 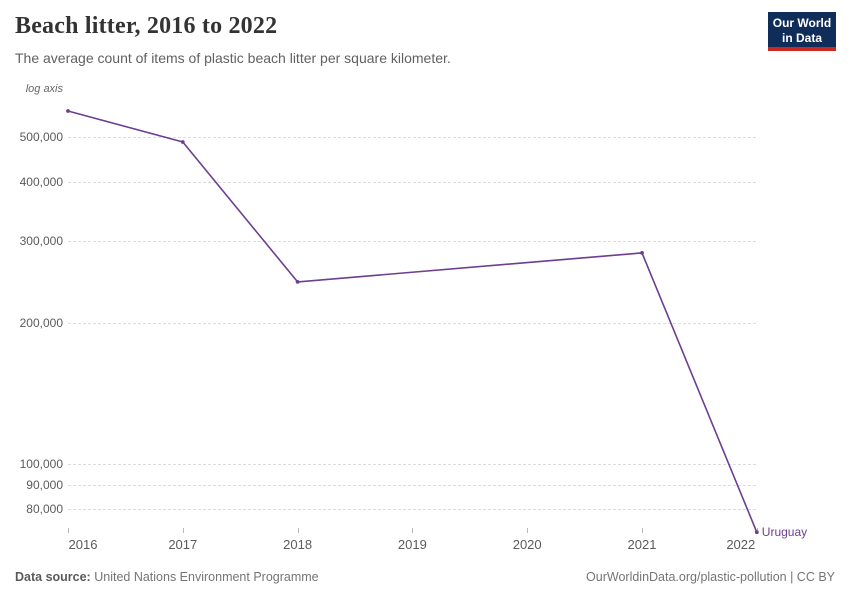 I want to click on y-tick-label: 400,000, so click(x=41, y=182).